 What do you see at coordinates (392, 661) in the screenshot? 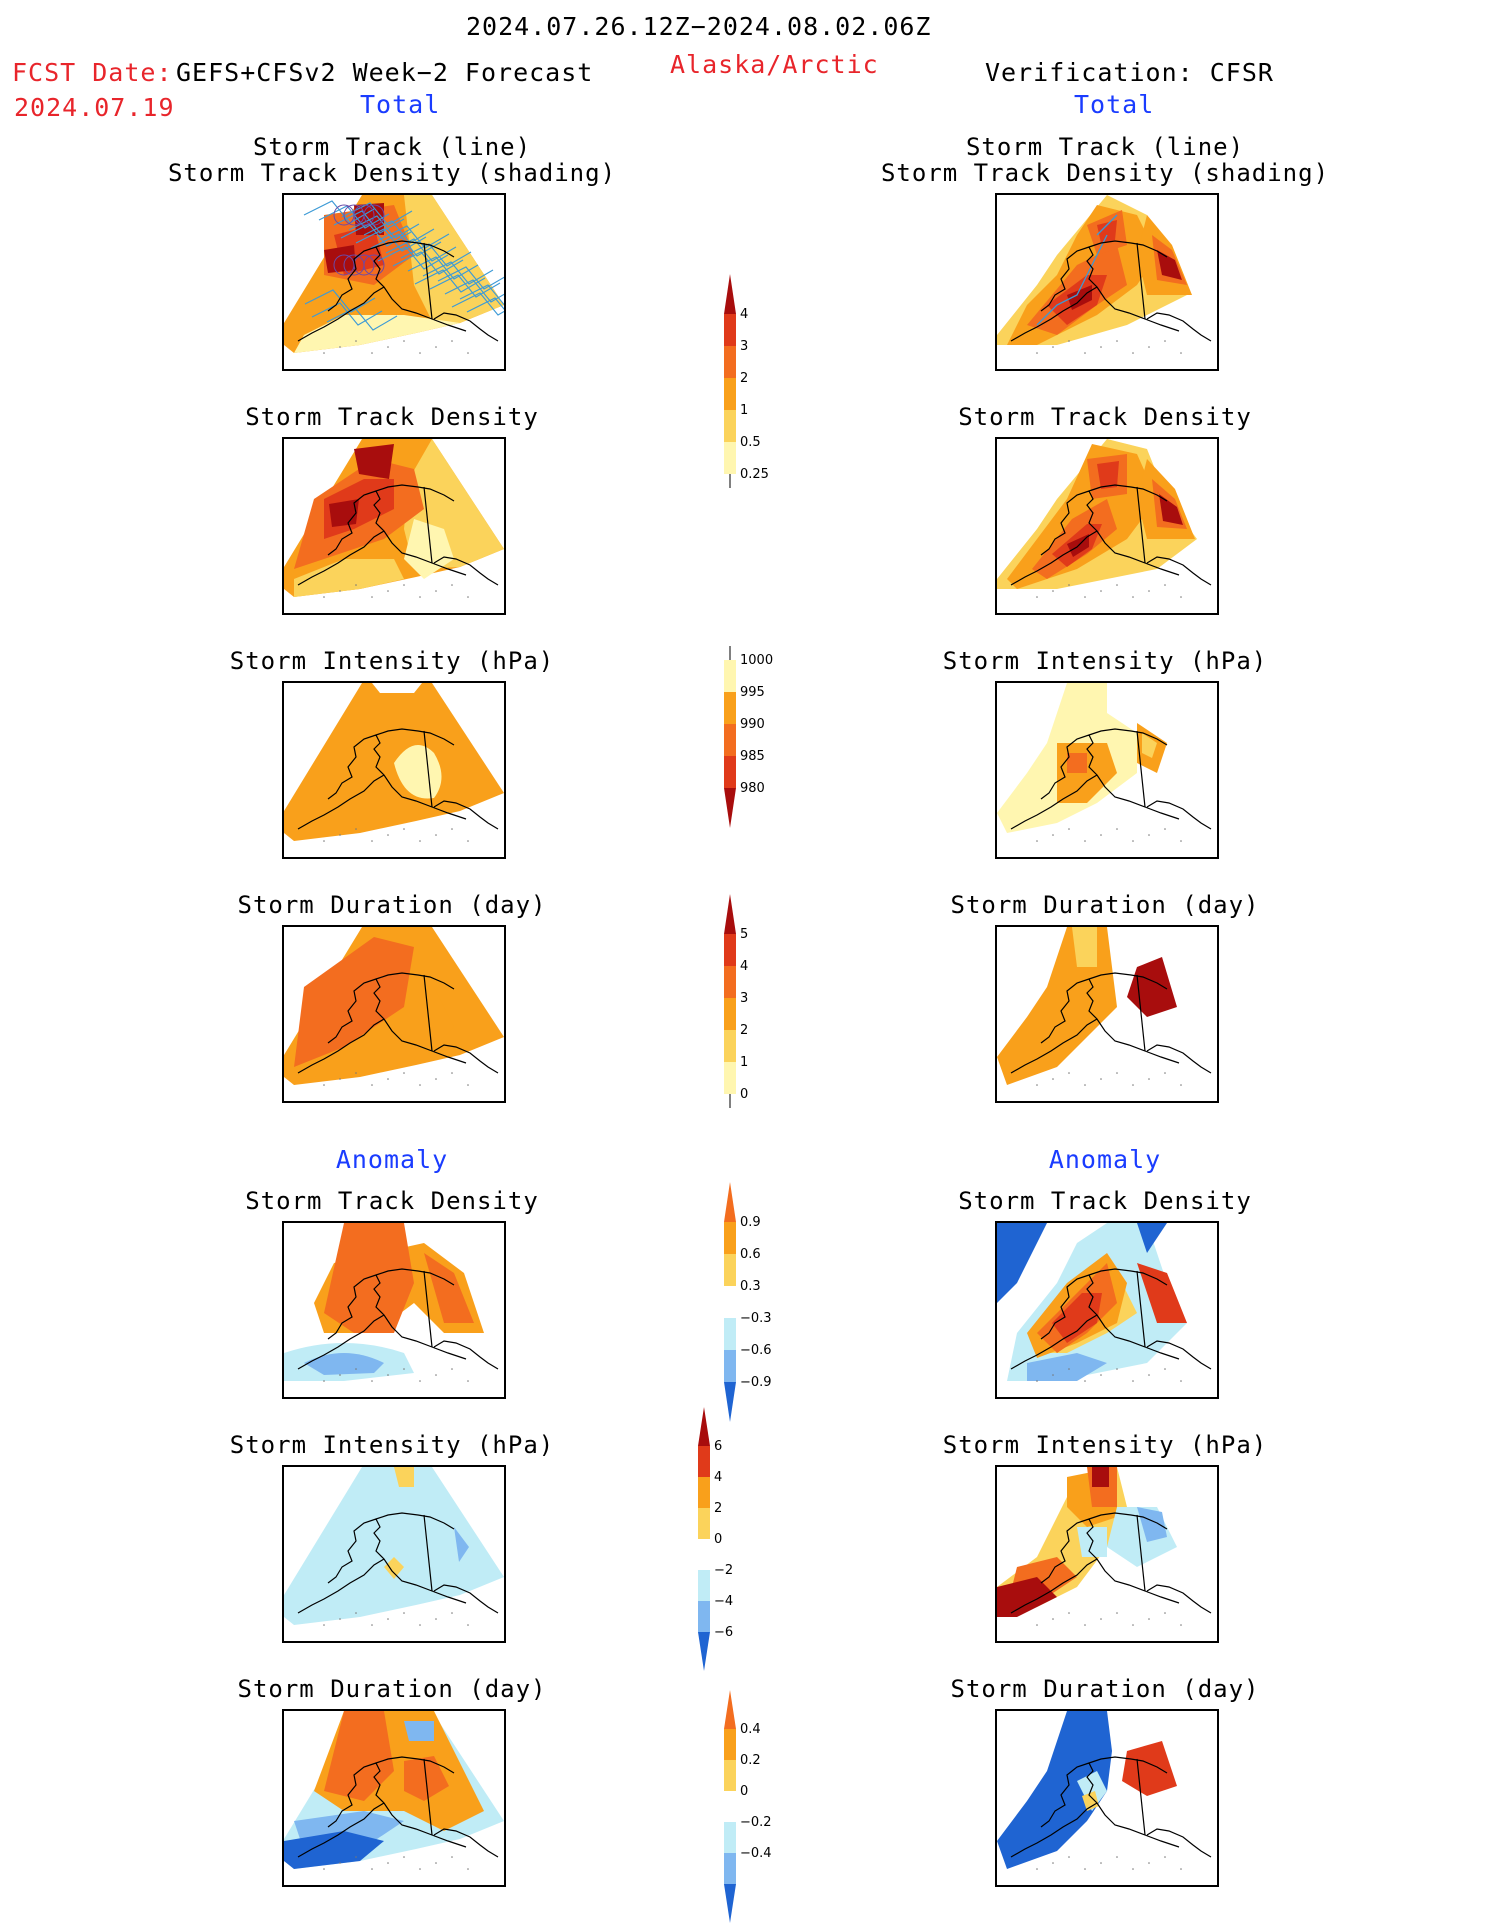
I see `title-intensity-left: Storm Intensity (hPa)` at bounding box center [392, 661].